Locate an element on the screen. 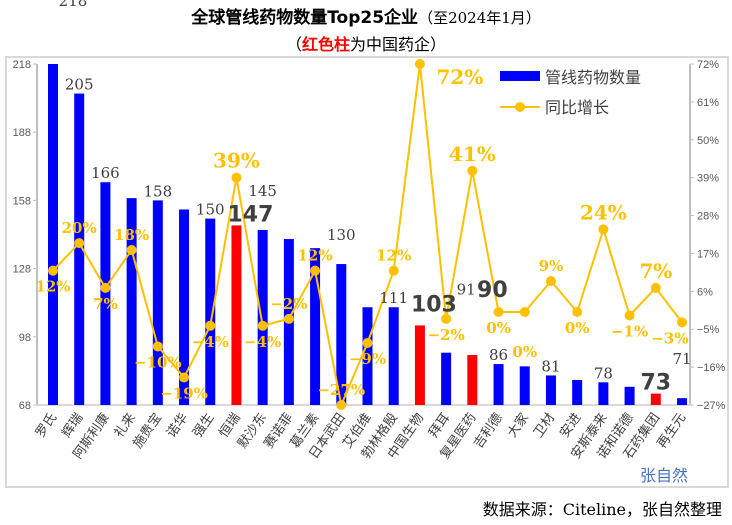  subtitle-open: （ is located at coordinates (293, 44).